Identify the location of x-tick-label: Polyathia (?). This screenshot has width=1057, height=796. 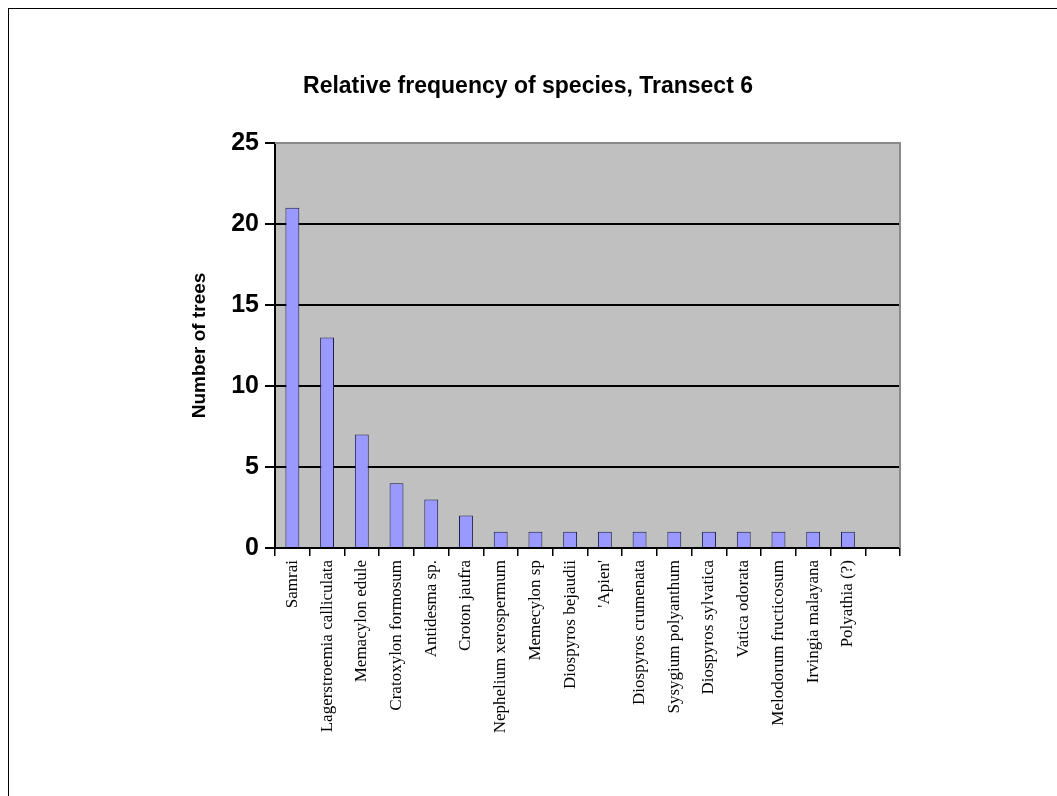
(847, 604).